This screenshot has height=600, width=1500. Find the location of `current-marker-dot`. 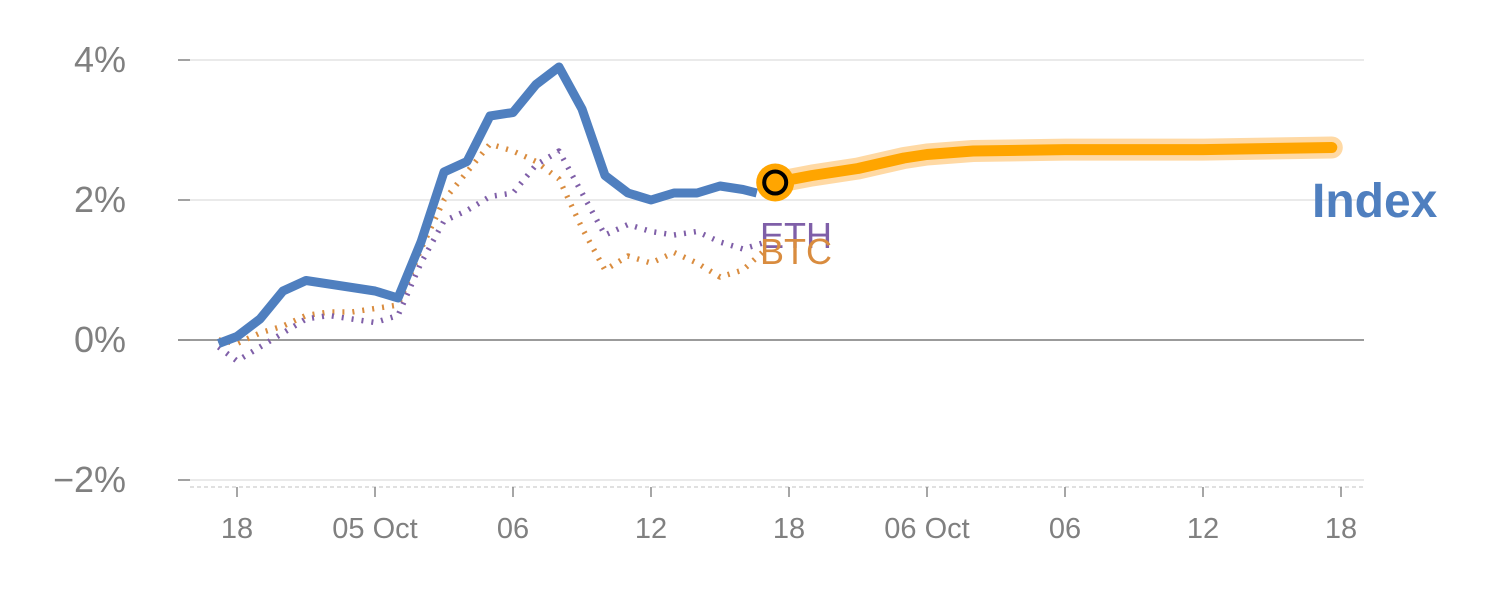

current-marker-dot is located at coordinates (775, 182).